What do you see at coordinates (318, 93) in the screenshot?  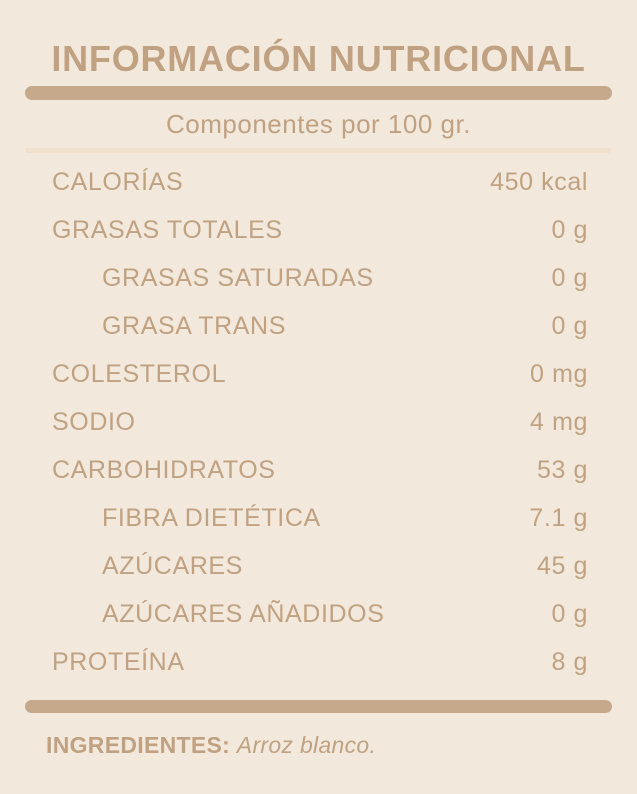 I see `top-divider-bar` at bounding box center [318, 93].